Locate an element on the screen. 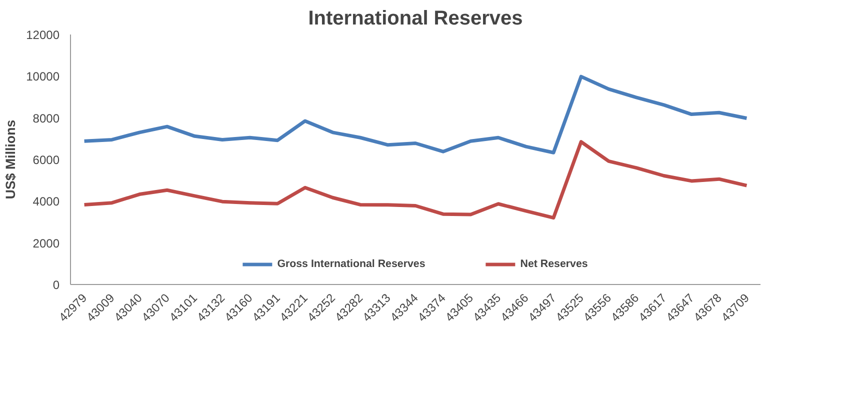 Image resolution: width=858 pixels, height=418 pixels. chart-title: International Reserves is located at coordinates (415, 19).